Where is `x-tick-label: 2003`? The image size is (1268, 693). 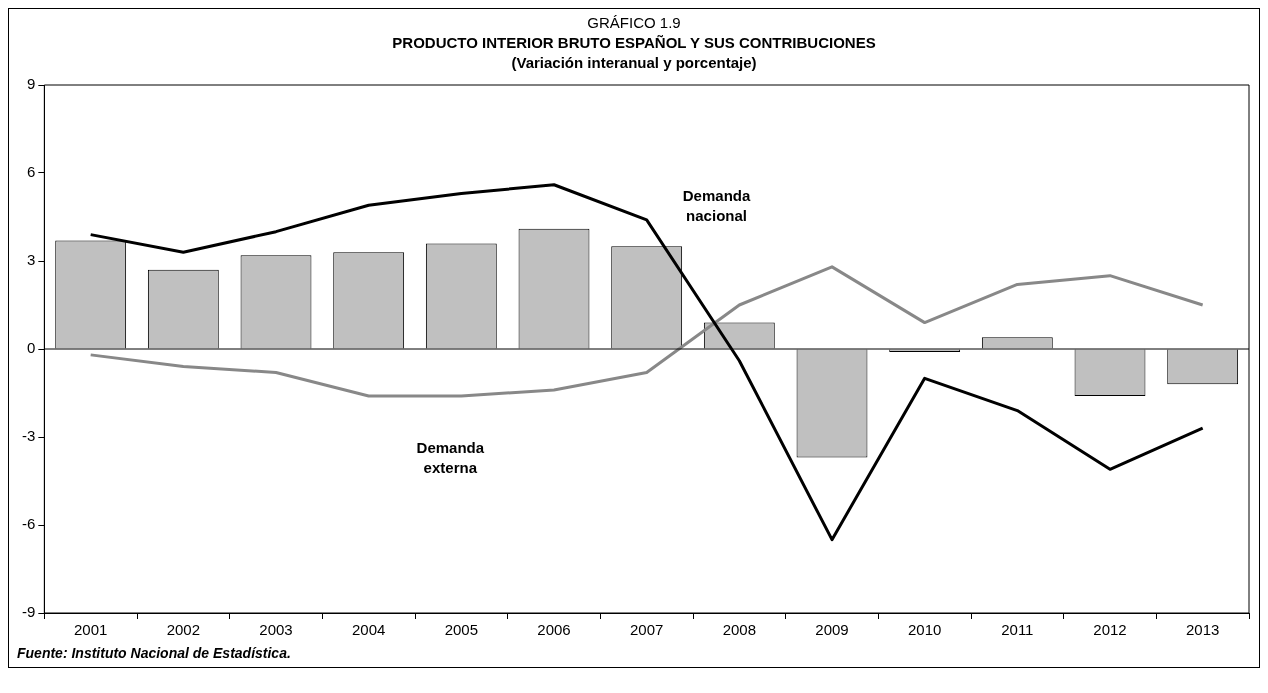
x-tick-label: 2003 is located at coordinates (276, 630).